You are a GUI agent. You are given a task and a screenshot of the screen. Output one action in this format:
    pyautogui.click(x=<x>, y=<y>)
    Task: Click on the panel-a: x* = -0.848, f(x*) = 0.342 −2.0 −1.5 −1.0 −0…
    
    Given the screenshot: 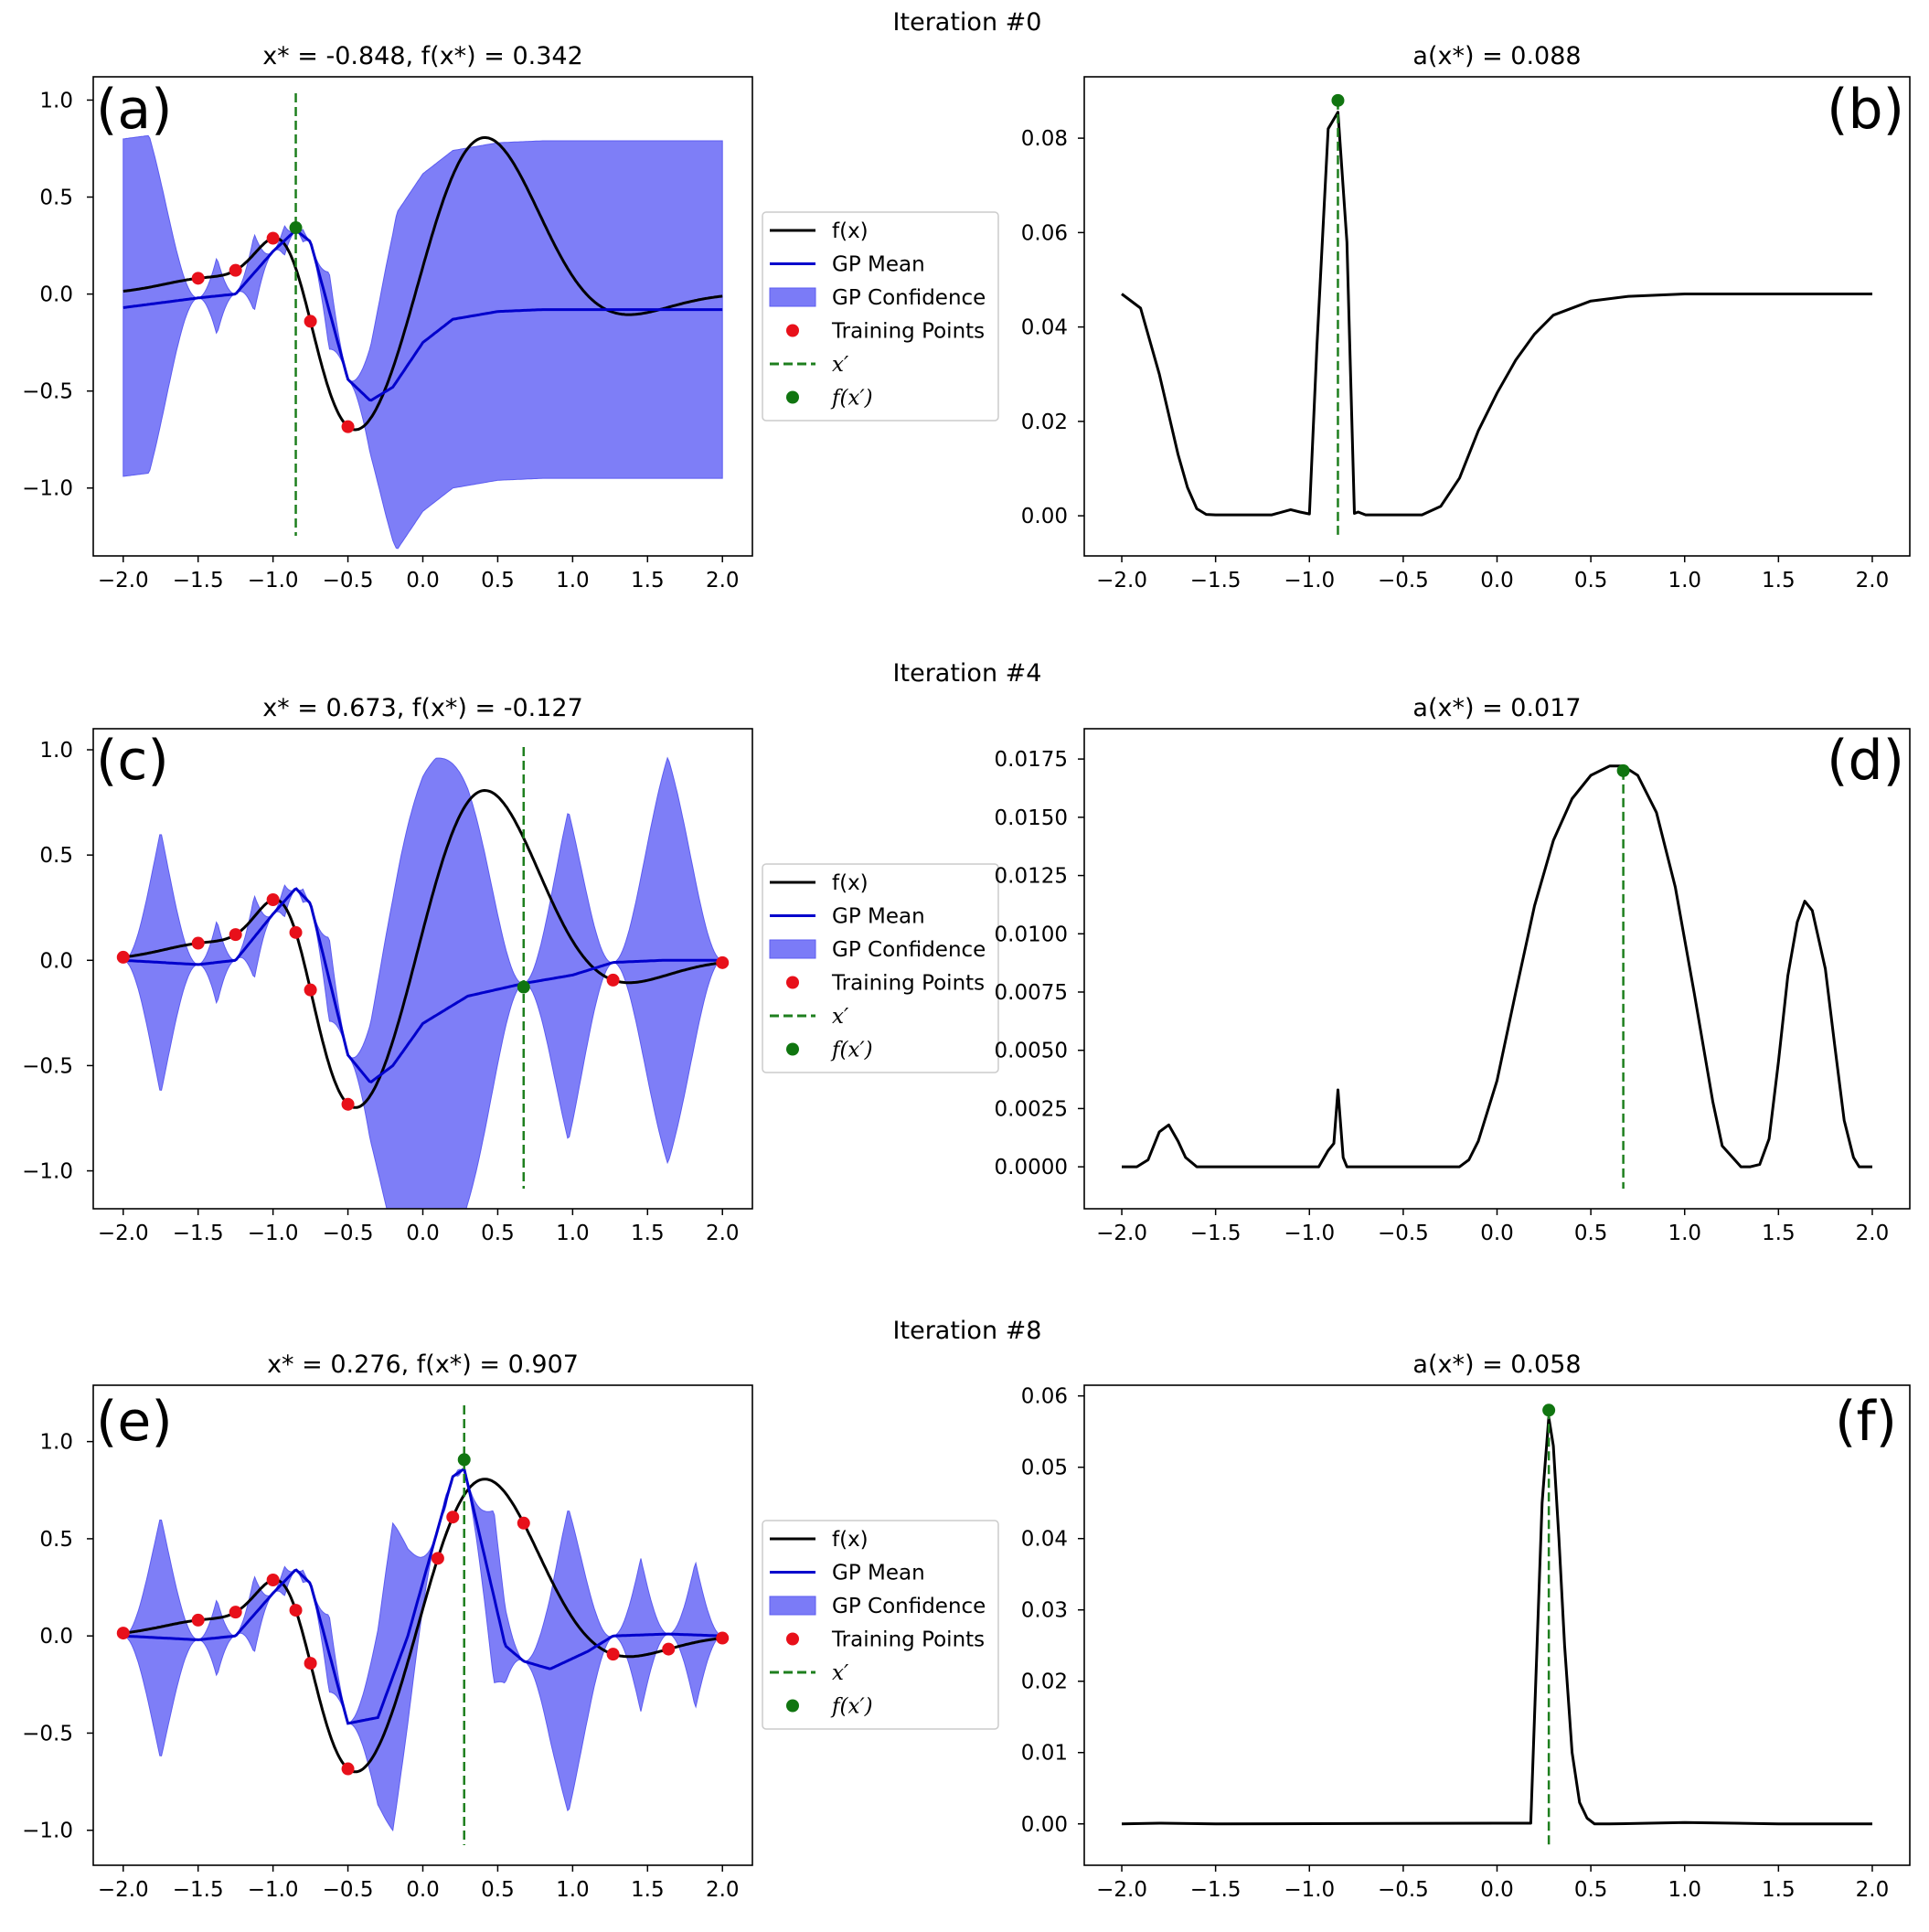 What is the action you would take?
    pyautogui.click(x=510, y=317)
    